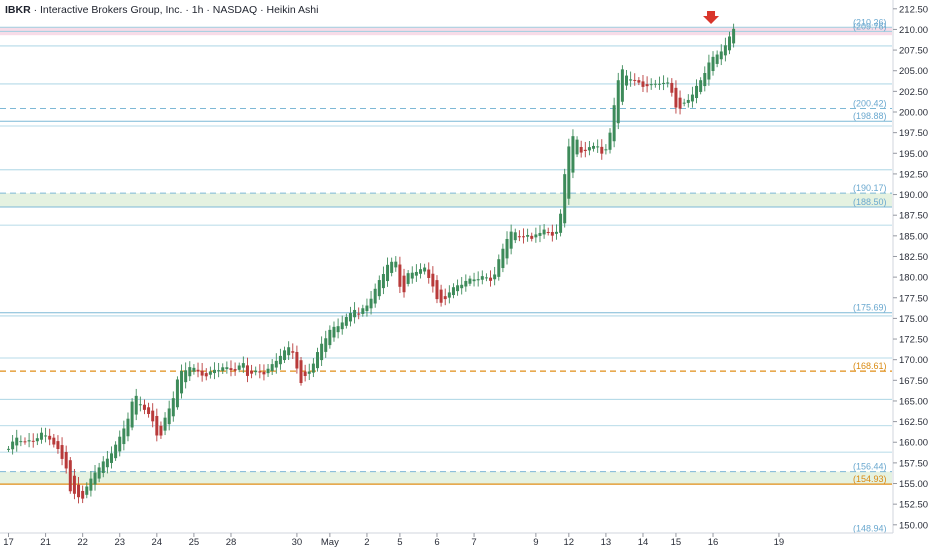 This screenshot has width=932, height=550. Describe the element at coordinates (330, 542) in the screenshot. I see `time-tick-label: May` at that location.